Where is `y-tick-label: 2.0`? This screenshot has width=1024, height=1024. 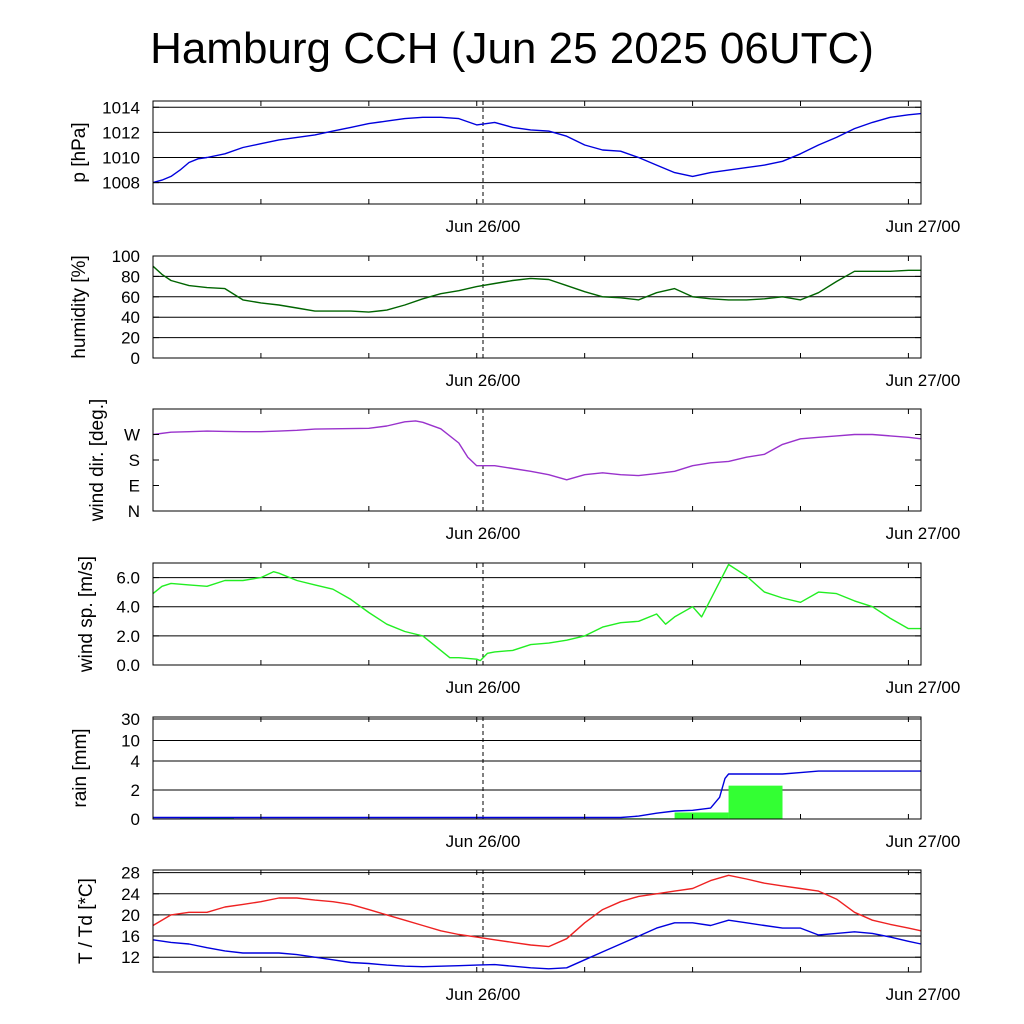 y-tick-label: 2.0 is located at coordinates (128, 636).